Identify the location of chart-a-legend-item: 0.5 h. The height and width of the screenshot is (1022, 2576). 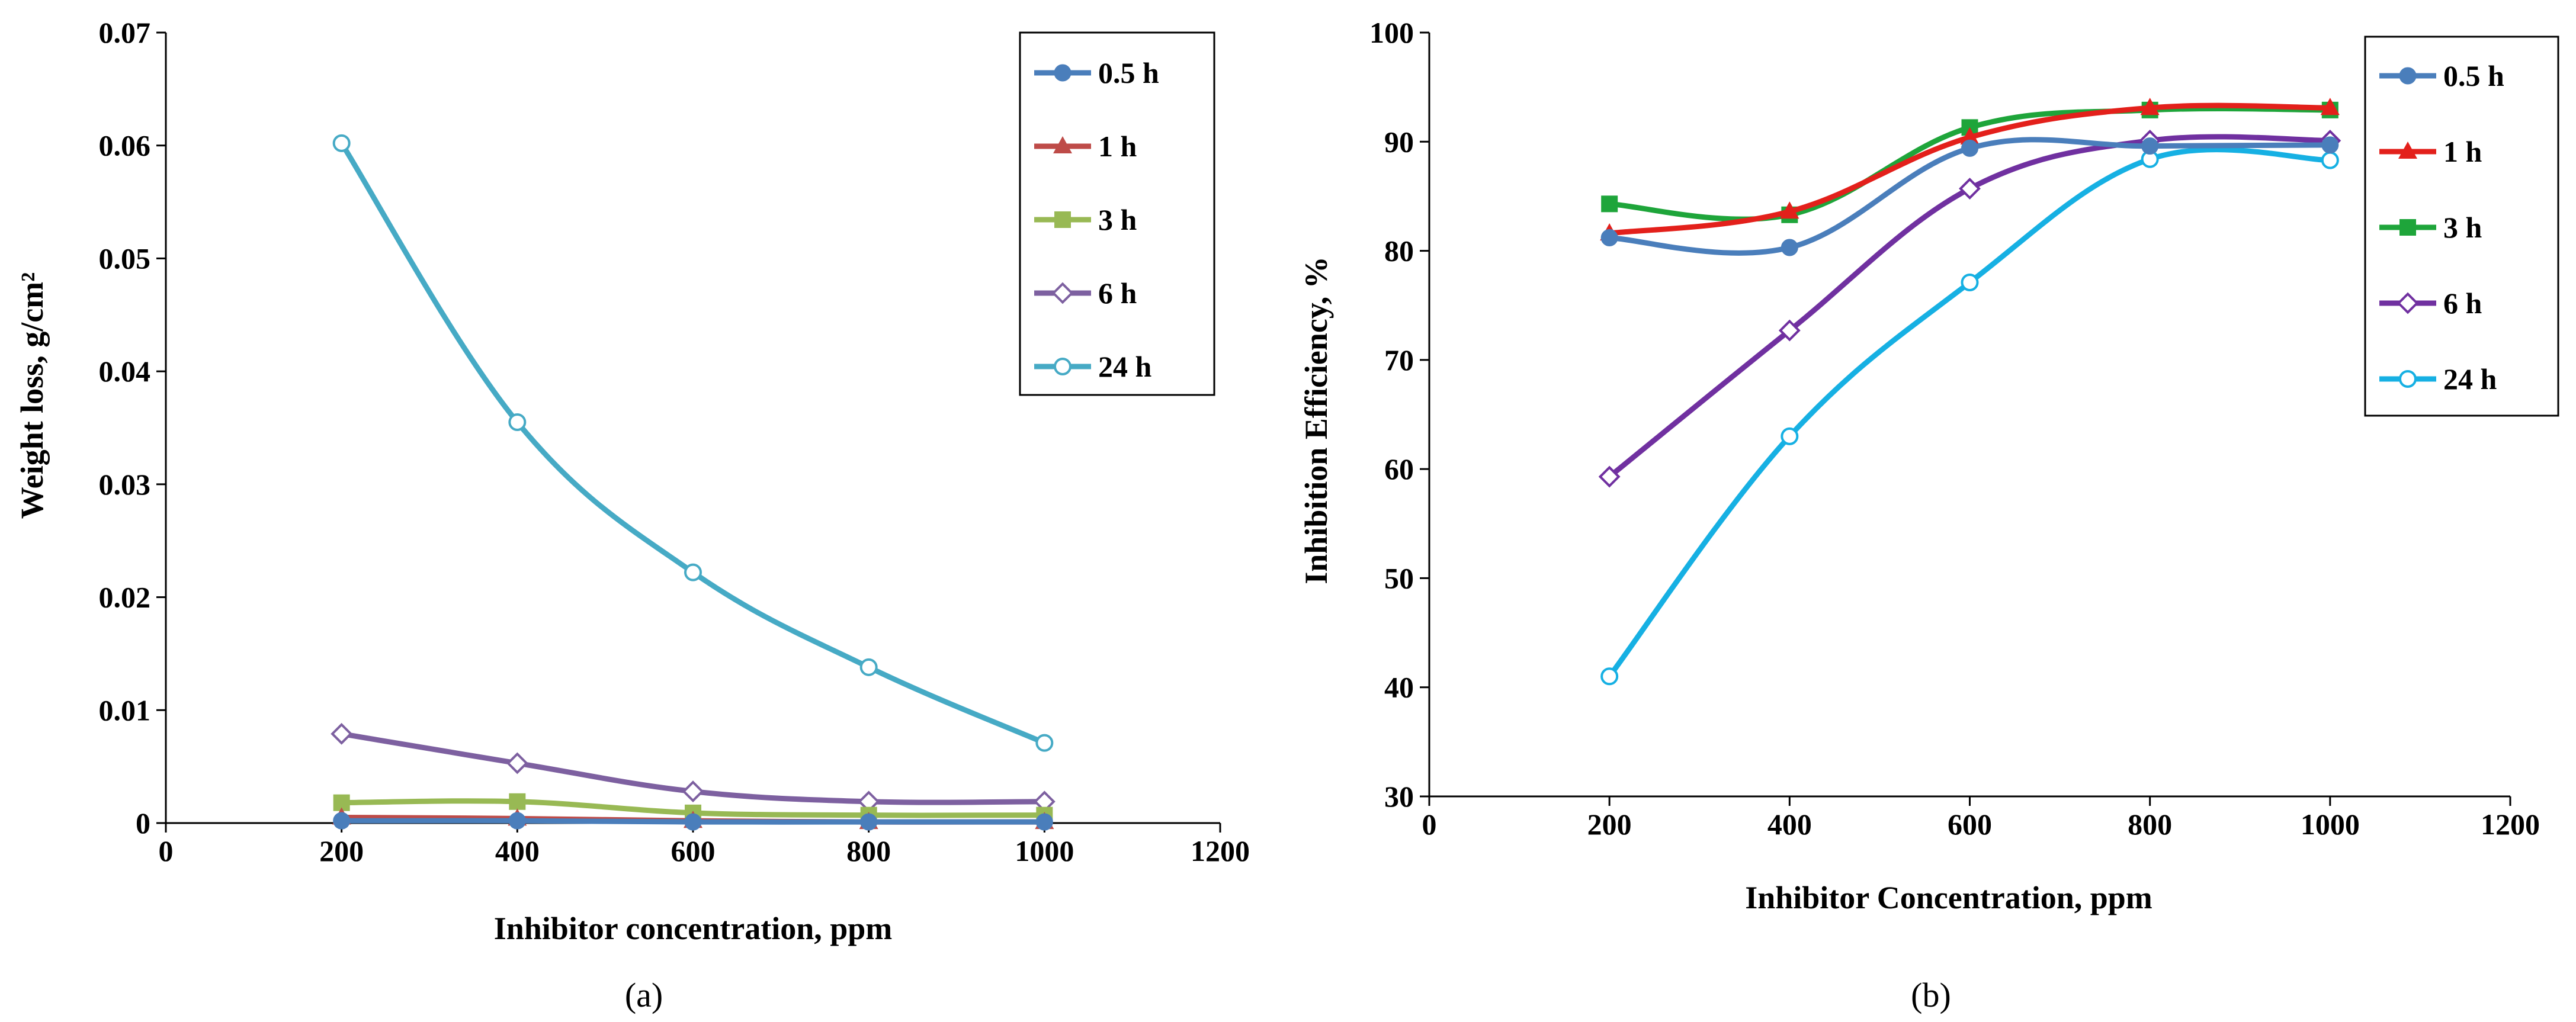
(1096, 72).